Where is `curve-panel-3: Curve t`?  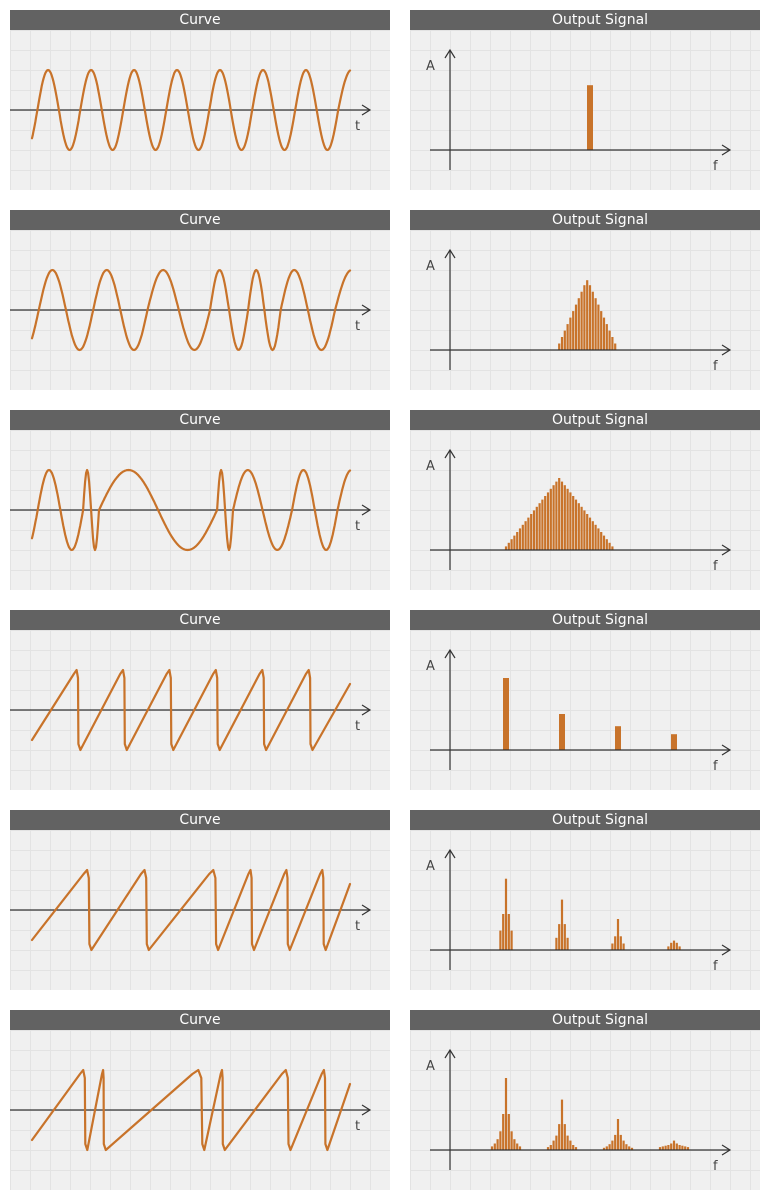
curve-panel-3: Curve t is located at coordinates (200, 500).